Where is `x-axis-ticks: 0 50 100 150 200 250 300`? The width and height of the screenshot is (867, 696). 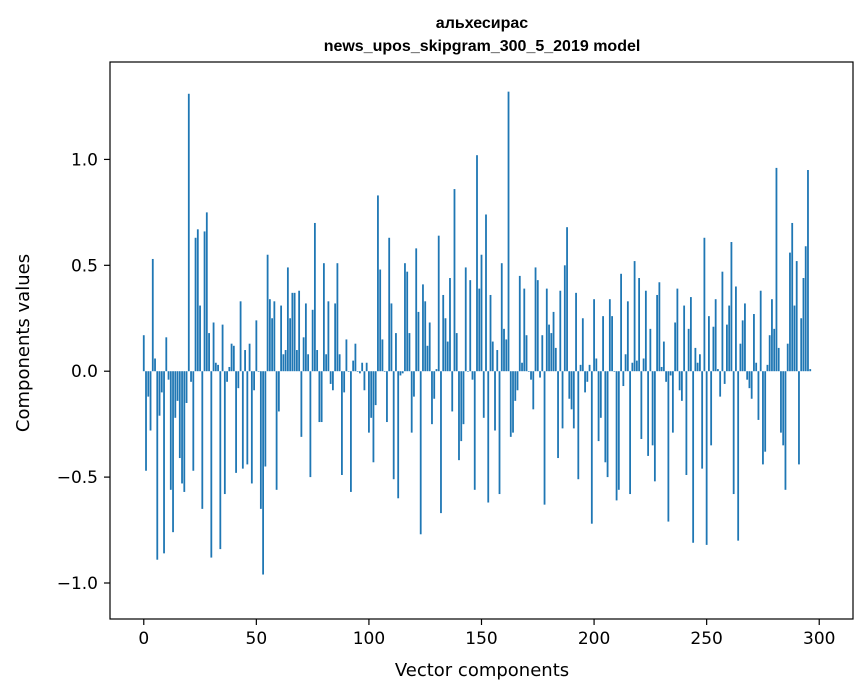
x-axis-ticks: 0 50 100 150 200 250 300 is located at coordinates (486, 634).